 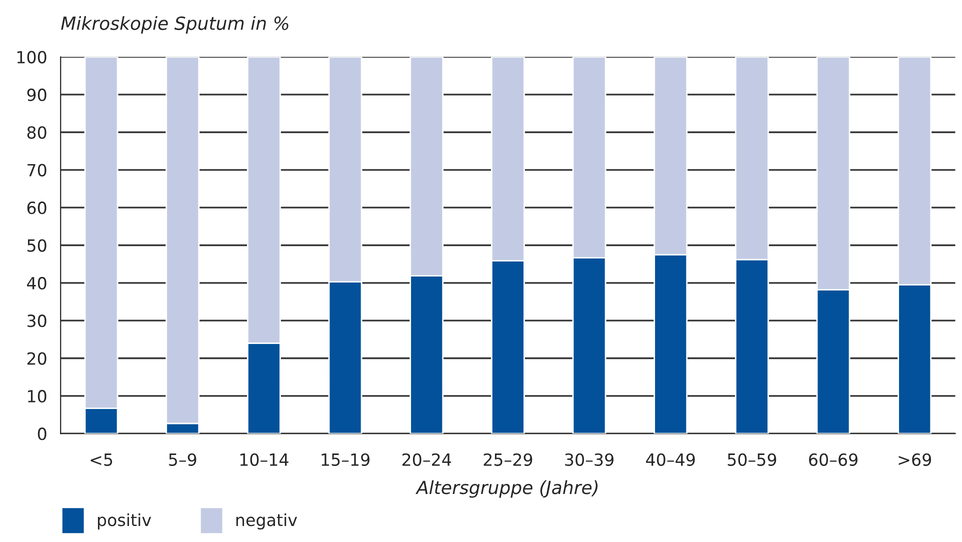 What do you see at coordinates (37, 170) in the screenshot?
I see `y-tick-label: 70` at bounding box center [37, 170].